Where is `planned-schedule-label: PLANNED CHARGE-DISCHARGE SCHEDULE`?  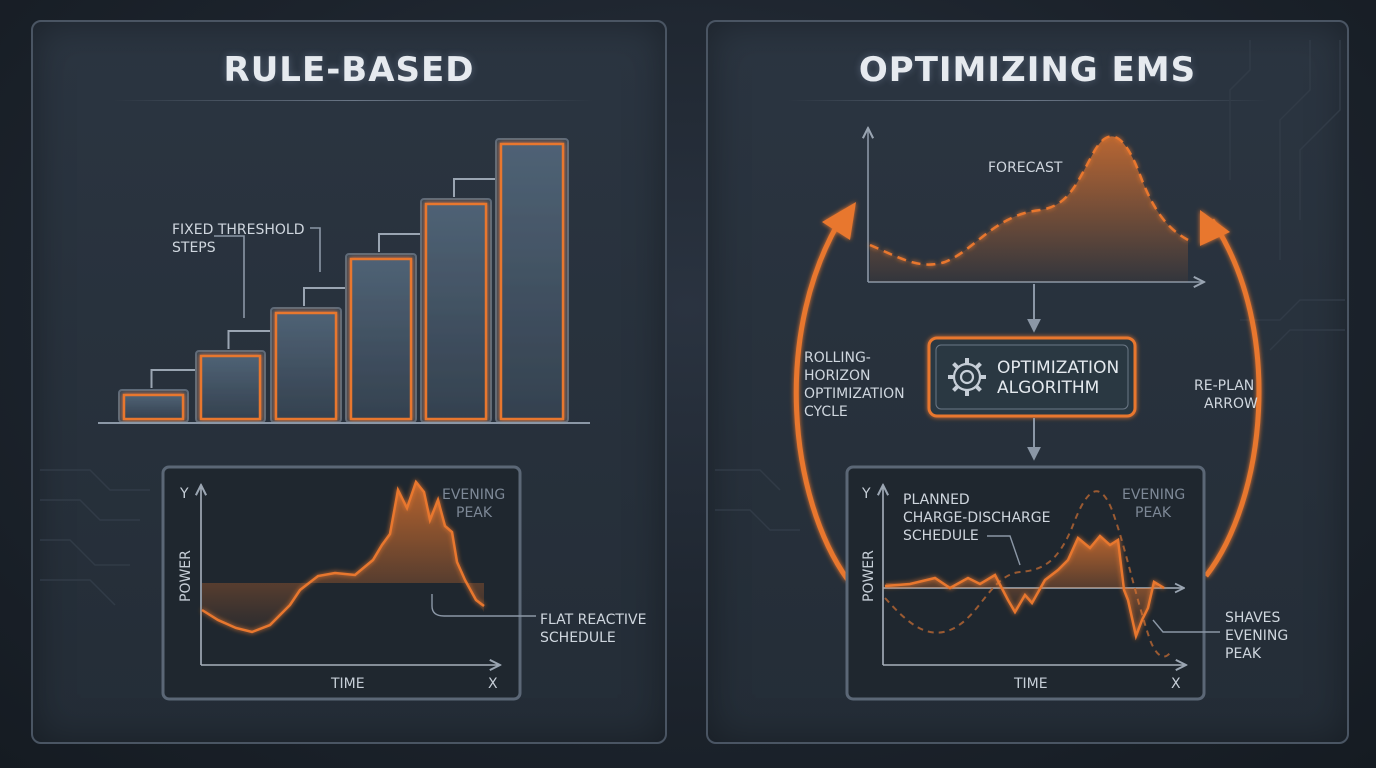
planned-schedule-label: PLANNED CHARGE-DISCHARGE SCHEDULE is located at coordinates (979, 518).